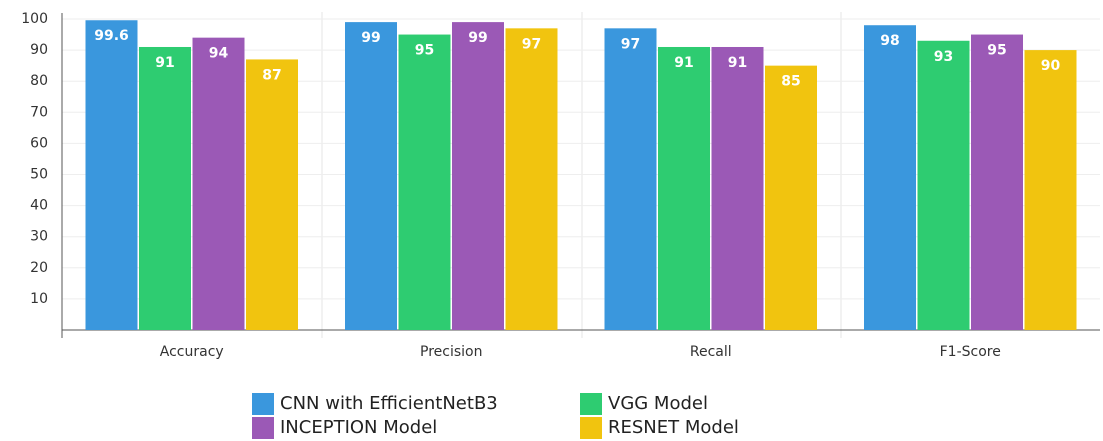  I want to click on y-tick-label: 100, so click(34, 19).